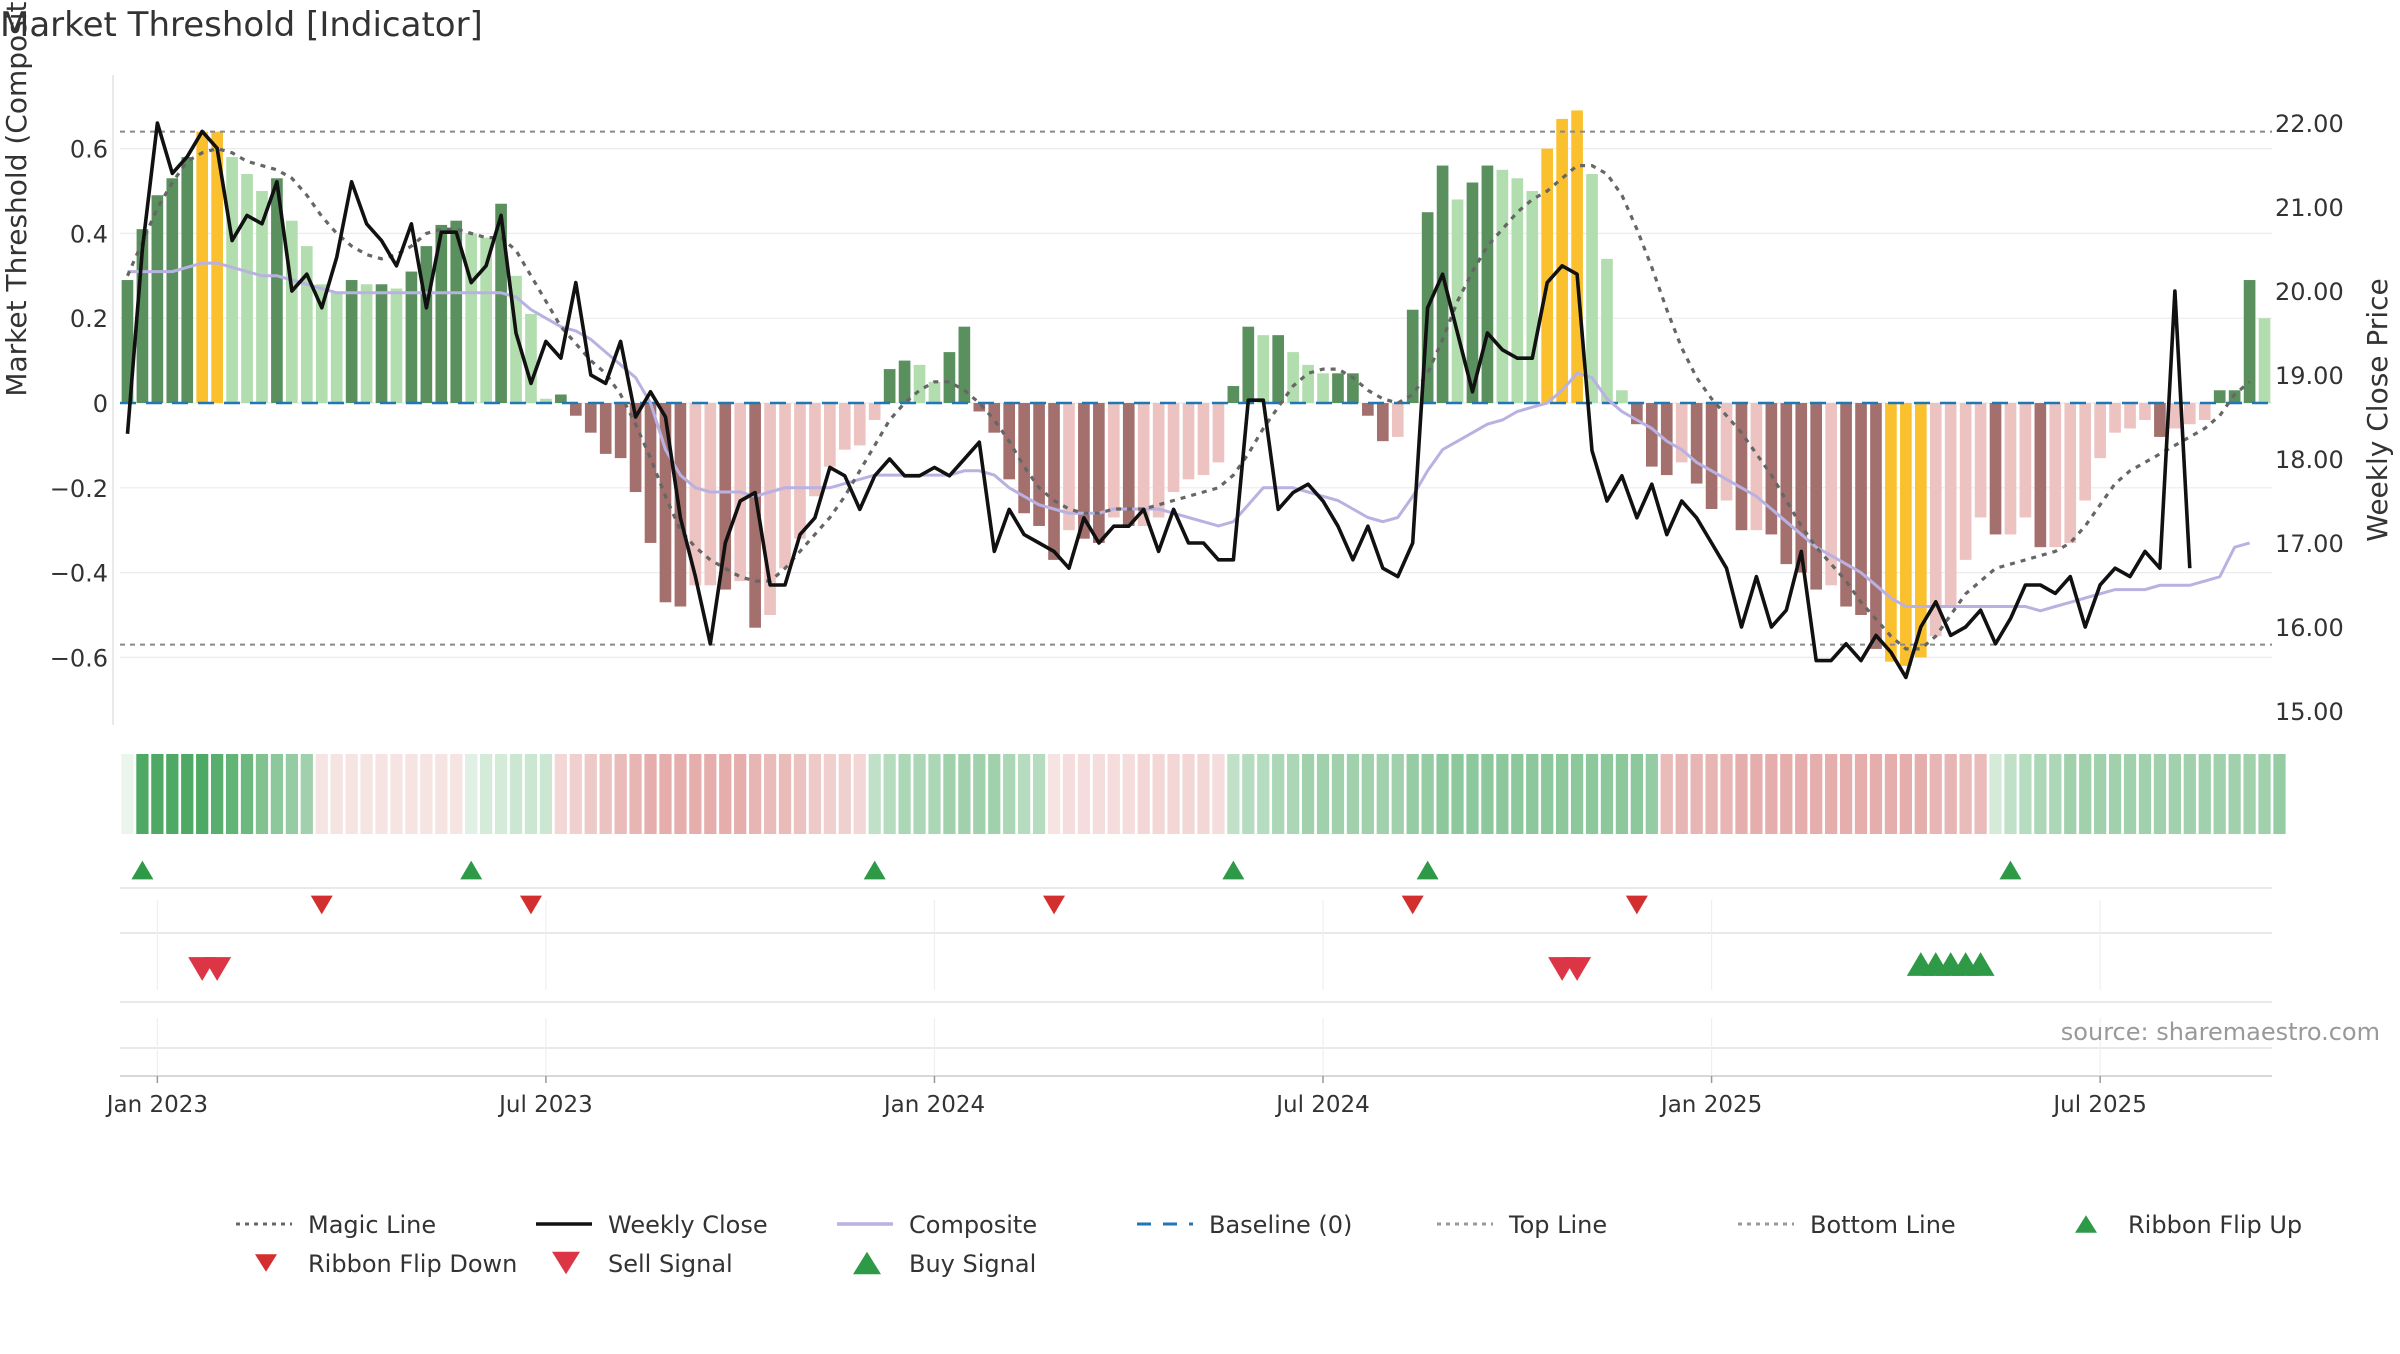 The image size is (2400, 1354). What do you see at coordinates (867, 1263) in the screenshot?
I see `legend-swatch` at bounding box center [867, 1263].